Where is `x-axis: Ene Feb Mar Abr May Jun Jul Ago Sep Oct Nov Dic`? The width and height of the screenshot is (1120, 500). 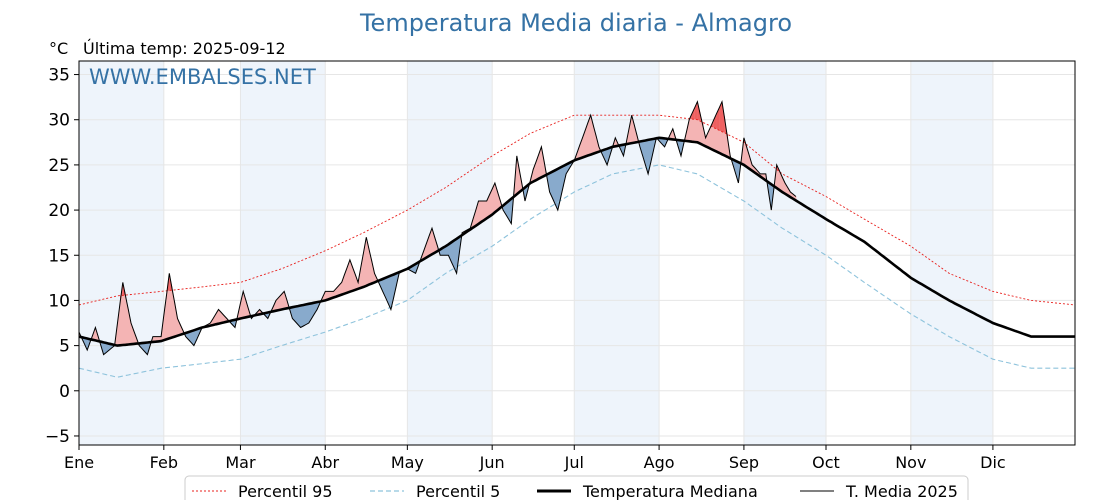
x-axis: Ene Feb Mar Abr May Jun Jul Ago Sep Oct Nov Dic is located at coordinates (535, 458).